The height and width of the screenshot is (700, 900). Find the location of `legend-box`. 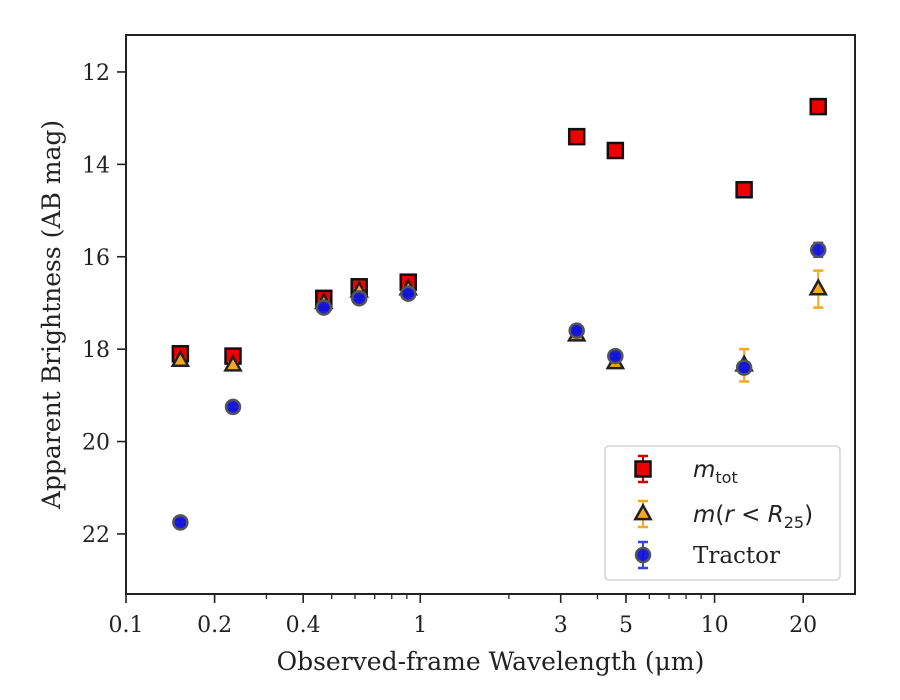

legend-box is located at coordinates (722, 513).